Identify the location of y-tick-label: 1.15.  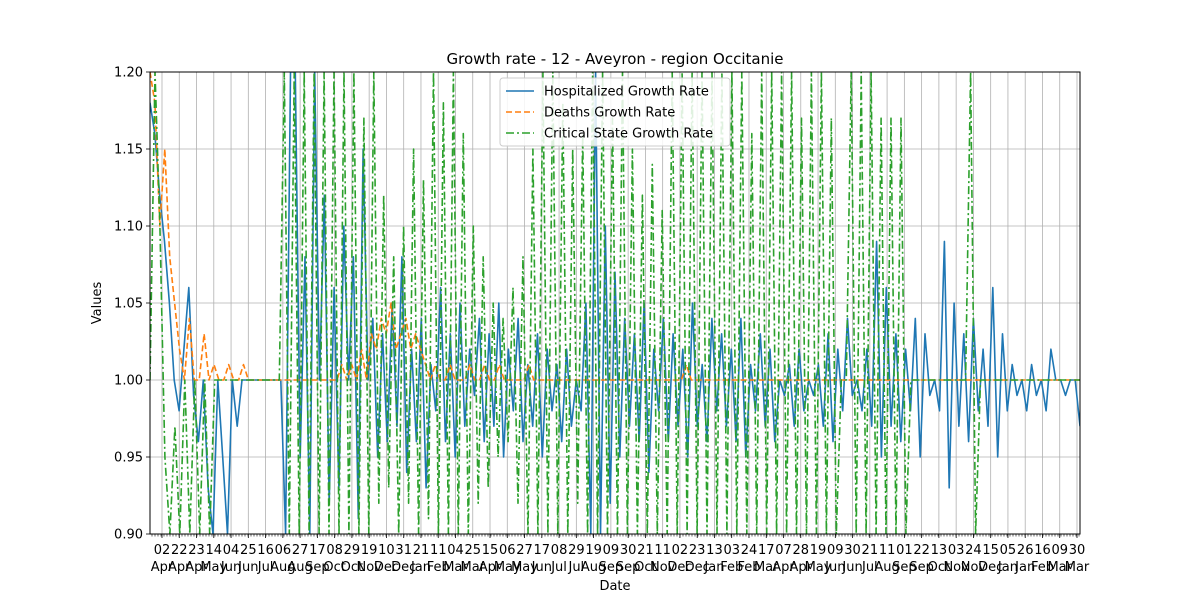
(128, 150).